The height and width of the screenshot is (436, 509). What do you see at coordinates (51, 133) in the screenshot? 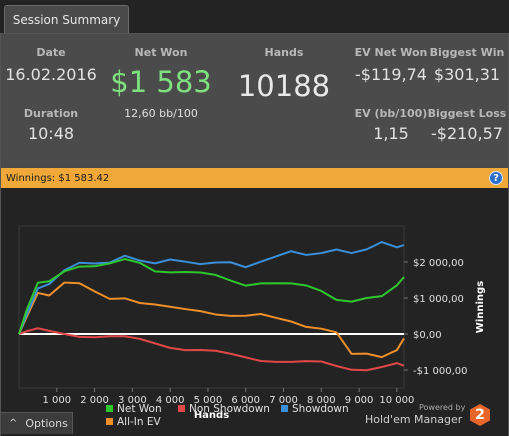
I see `duration-value: 10:48` at bounding box center [51, 133].